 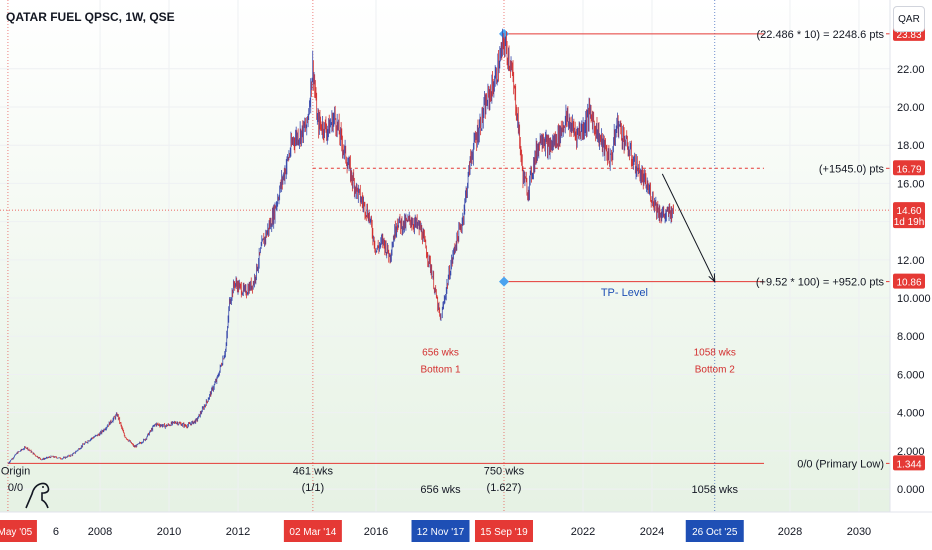 I want to click on price-tick-label: 8.000, so click(x=911, y=337).